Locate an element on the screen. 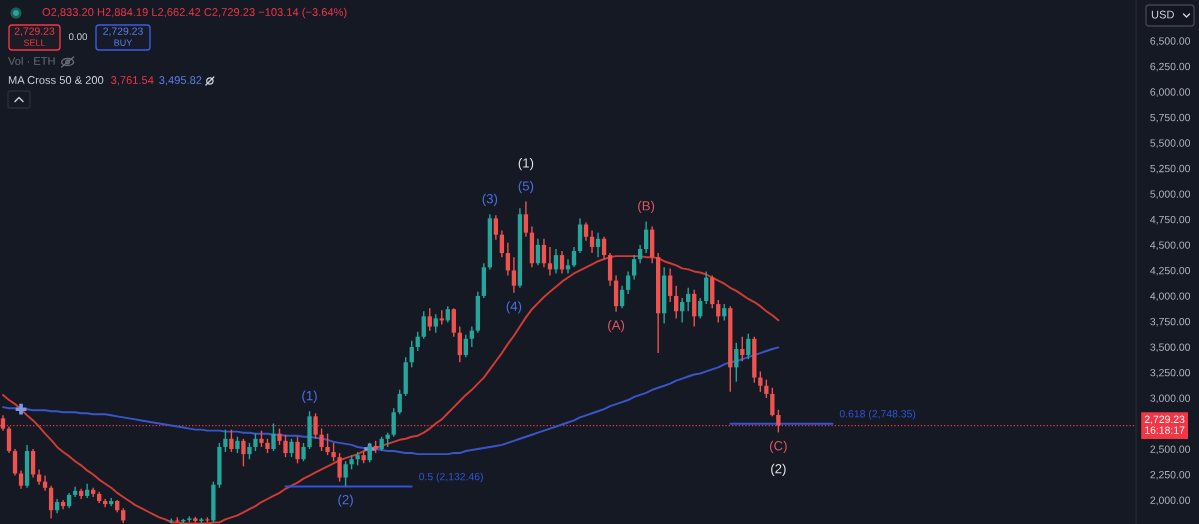 The height and width of the screenshot is (524, 1199). annotation: (A) is located at coordinates (616, 326).